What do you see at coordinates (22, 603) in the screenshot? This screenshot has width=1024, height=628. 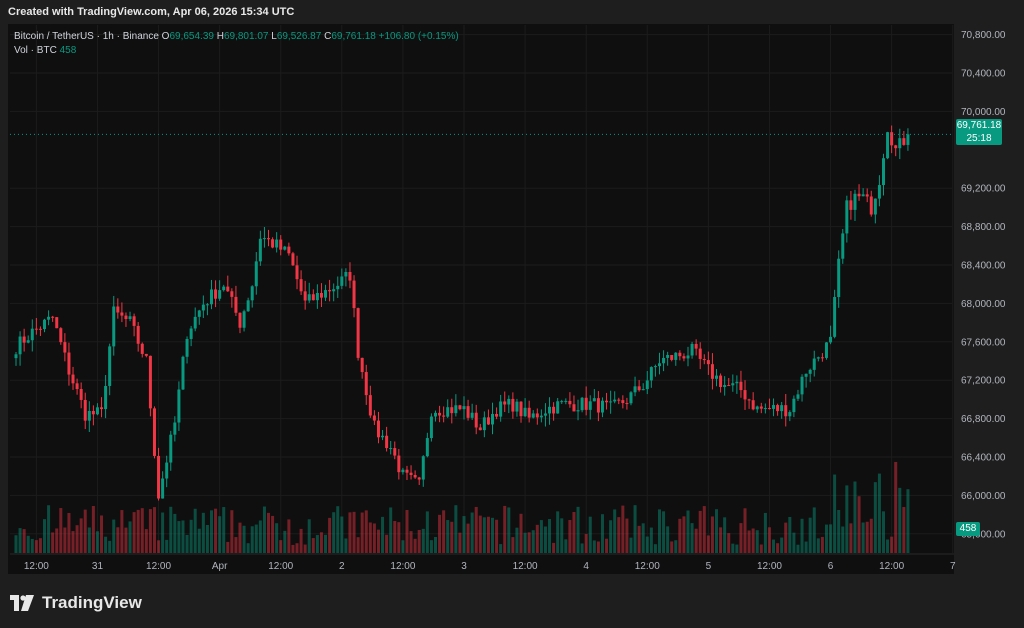 I see `tradingview-logo-icon` at bounding box center [22, 603].